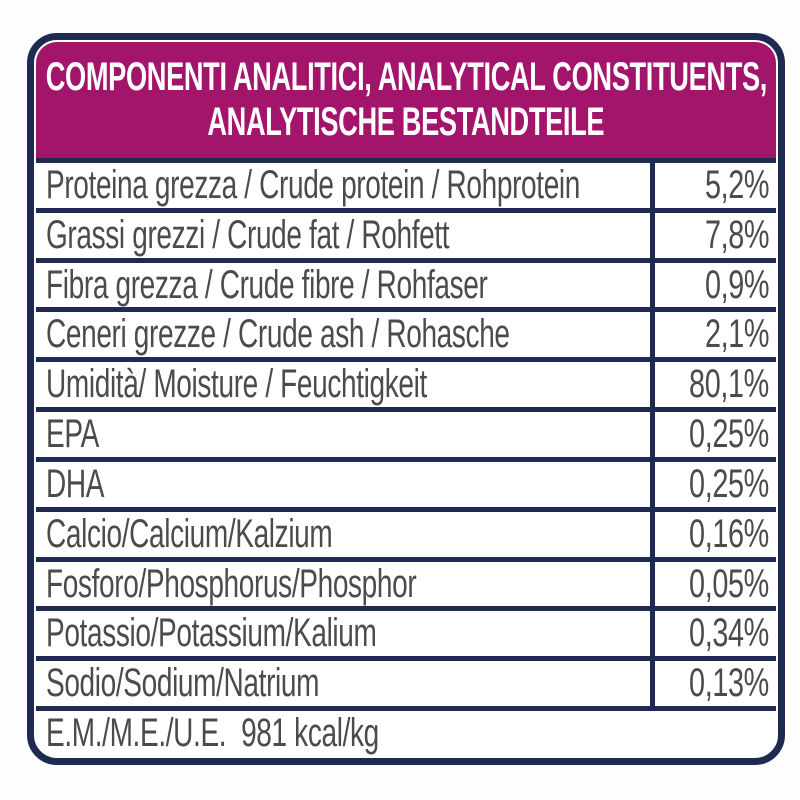 Image resolution: width=800 pixels, height=800 pixels. Describe the element at coordinates (183, 683) in the screenshot. I see `constituent-name: Sodio/Sodium/Natrium` at that location.